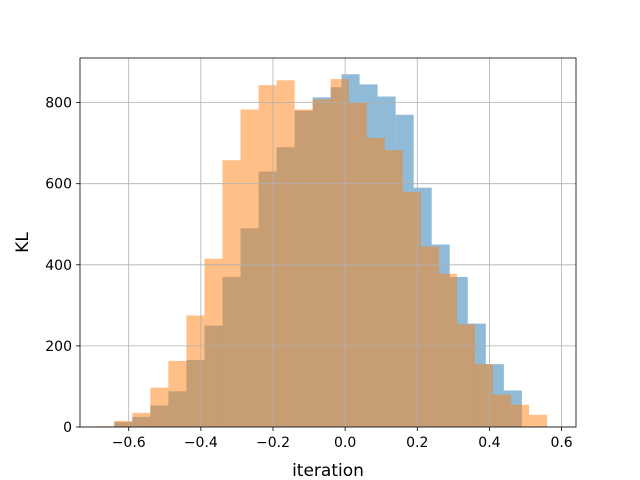 Image resolution: width=640 pixels, height=480 pixels. Describe the element at coordinates (67, 428) in the screenshot. I see `y-tick-label: 0` at that location.